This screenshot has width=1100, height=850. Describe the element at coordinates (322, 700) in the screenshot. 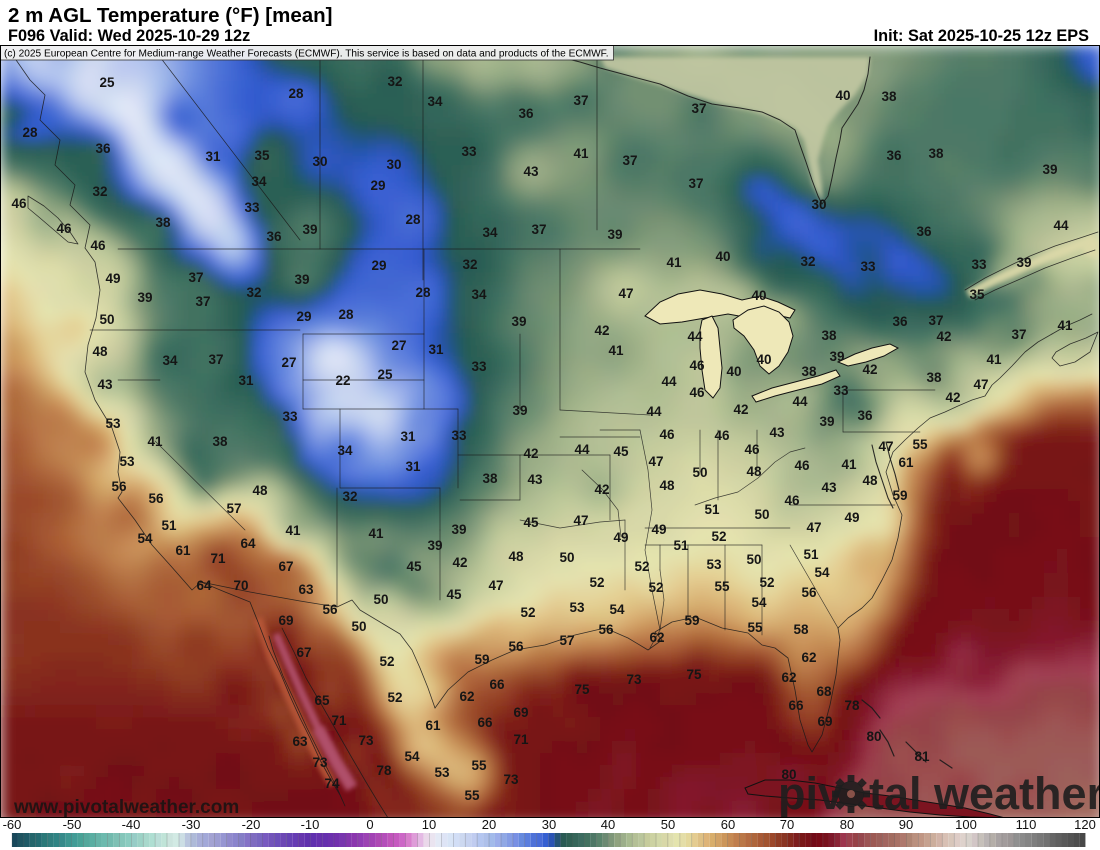

I see `svg-text: 65` at that location.